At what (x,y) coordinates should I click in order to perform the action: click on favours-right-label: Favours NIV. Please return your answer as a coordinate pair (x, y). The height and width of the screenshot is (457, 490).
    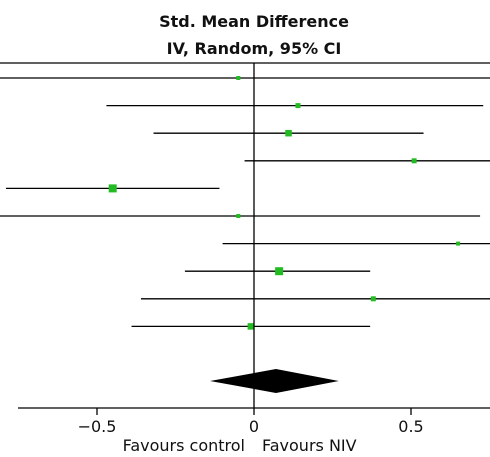
    Looking at the image, I should click on (309, 445).